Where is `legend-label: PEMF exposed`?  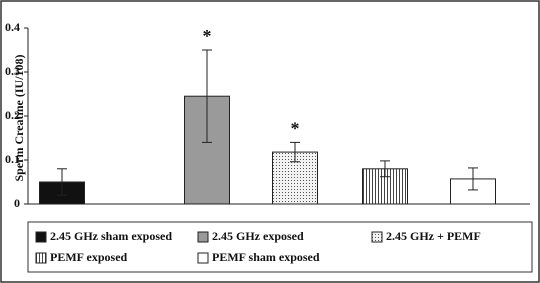 legend-label: PEMF exposed is located at coordinates (89, 257).